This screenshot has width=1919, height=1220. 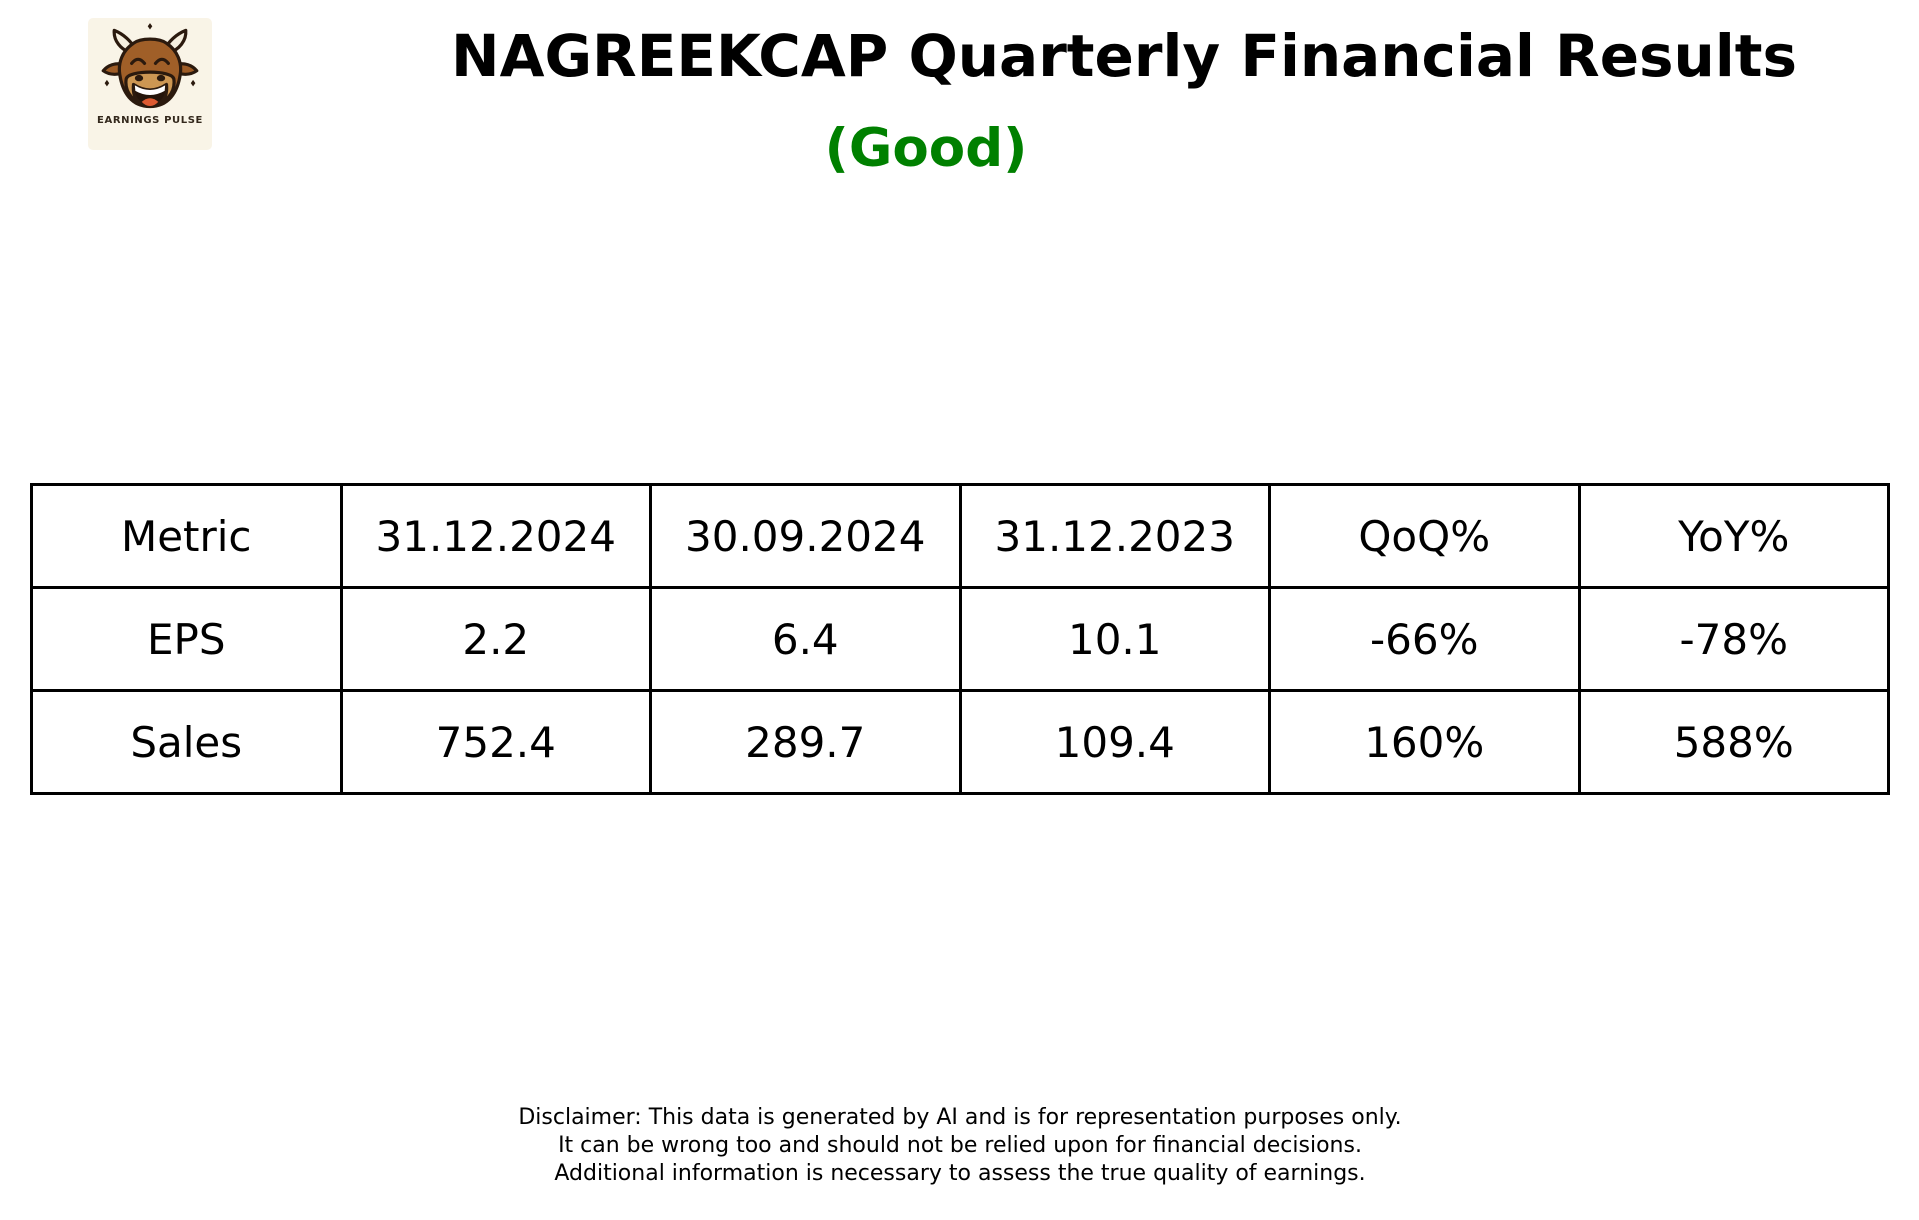 What do you see at coordinates (1733, 639) in the screenshot?
I see `yoy-change-cell: -78%` at bounding box center [1733, 639].